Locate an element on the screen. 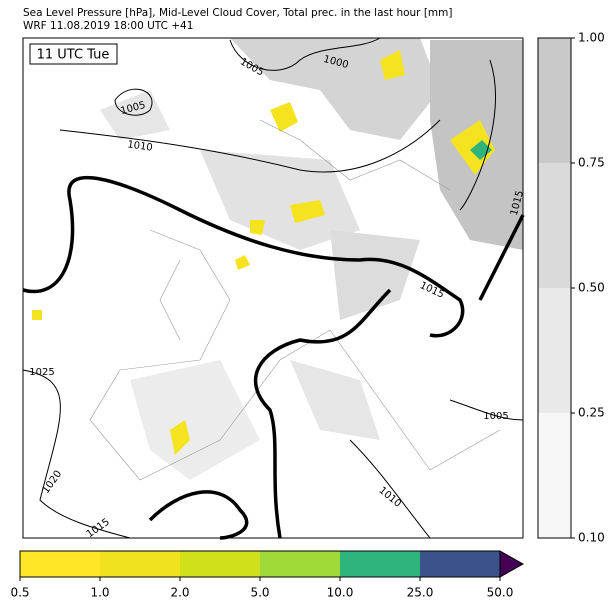 This screenshot has width=613, height=614. subtitle: WRF 11.08.2019 18:00 UTC +41 is located at coordinates (108, 26).